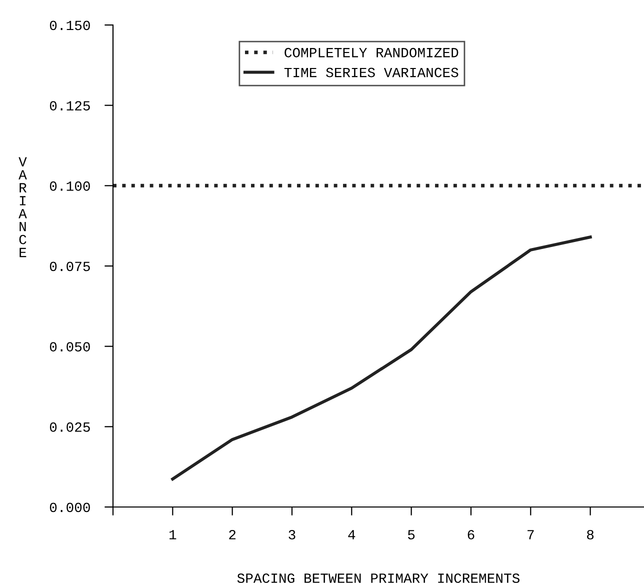 This screenshot has height=583, width=644. Describe the element at coordinates (22, 207) in the screenshot. I see `y-axis-title: VARIANCE` at that location.